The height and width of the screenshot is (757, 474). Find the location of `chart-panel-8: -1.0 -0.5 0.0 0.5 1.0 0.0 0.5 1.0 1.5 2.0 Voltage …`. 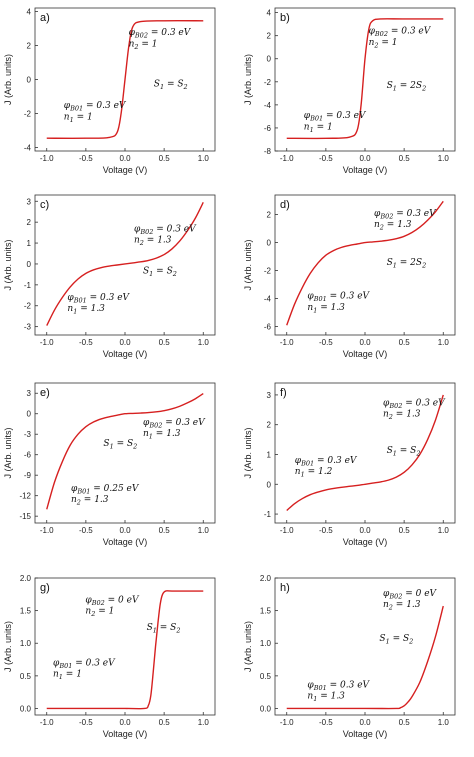

chart-panel-8: -1.0 -0.5 0.0 0.5 1.0 0.0 0.5 1.0 1.5 2.0 Voltage … is located at coordinates (349, 656).